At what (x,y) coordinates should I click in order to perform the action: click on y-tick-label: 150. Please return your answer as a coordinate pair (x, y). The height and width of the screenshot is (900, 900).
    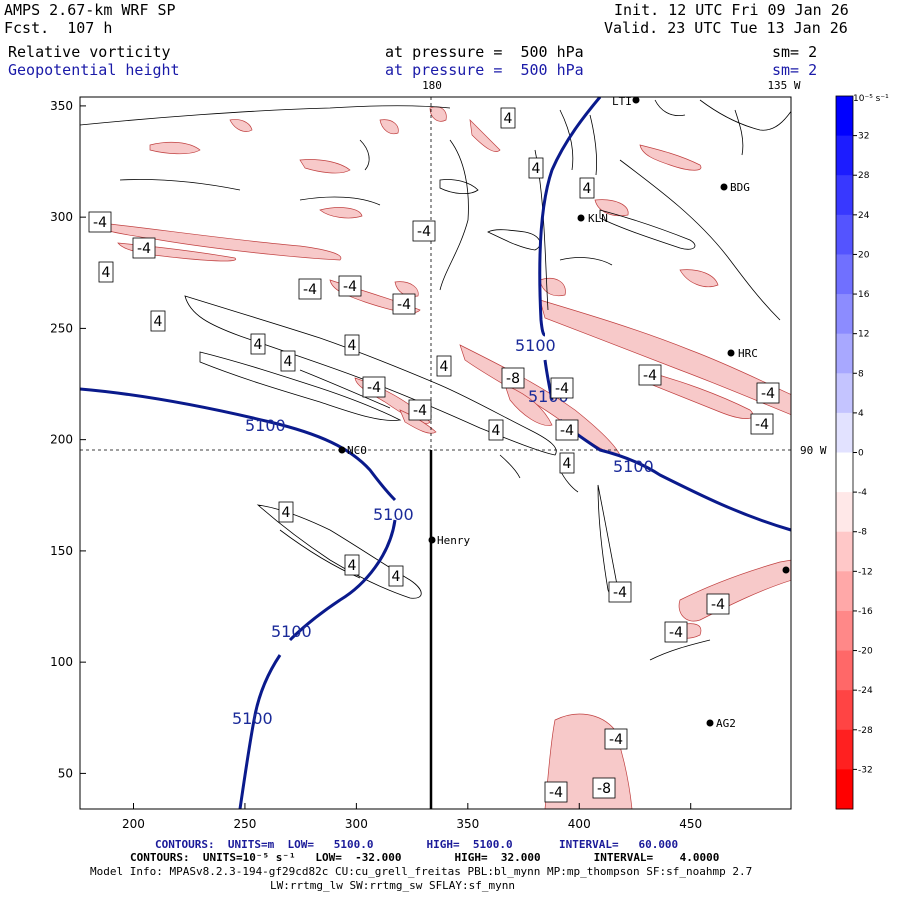
    Looking at the image, I should click on (61, 551).